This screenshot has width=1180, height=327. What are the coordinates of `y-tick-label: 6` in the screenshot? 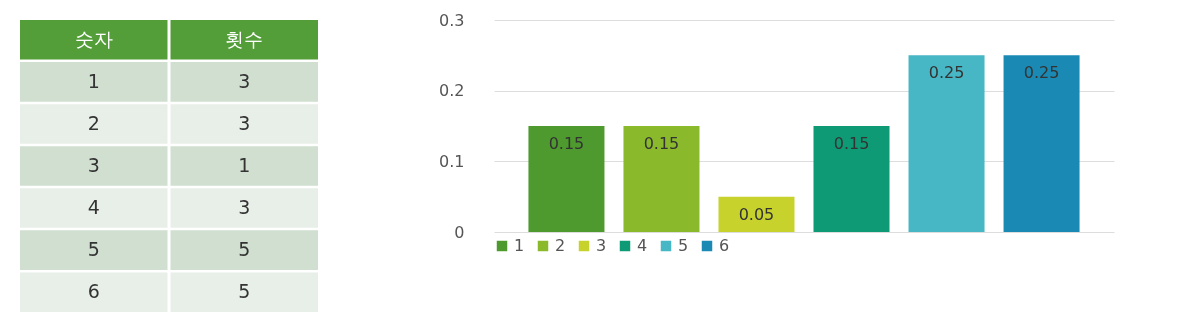 It's located at (93, 291).